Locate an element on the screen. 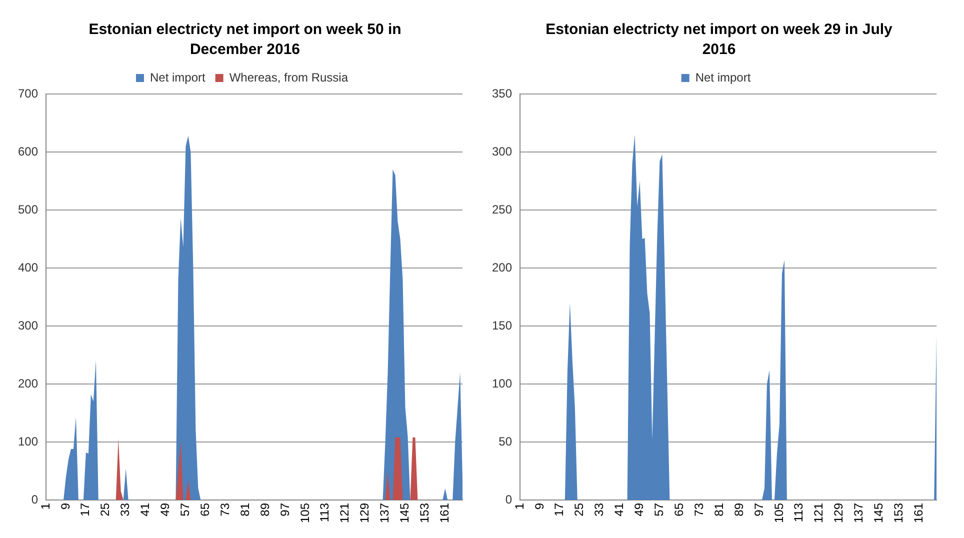  y-tick-label: 150 is located at coordinates (502, 325).